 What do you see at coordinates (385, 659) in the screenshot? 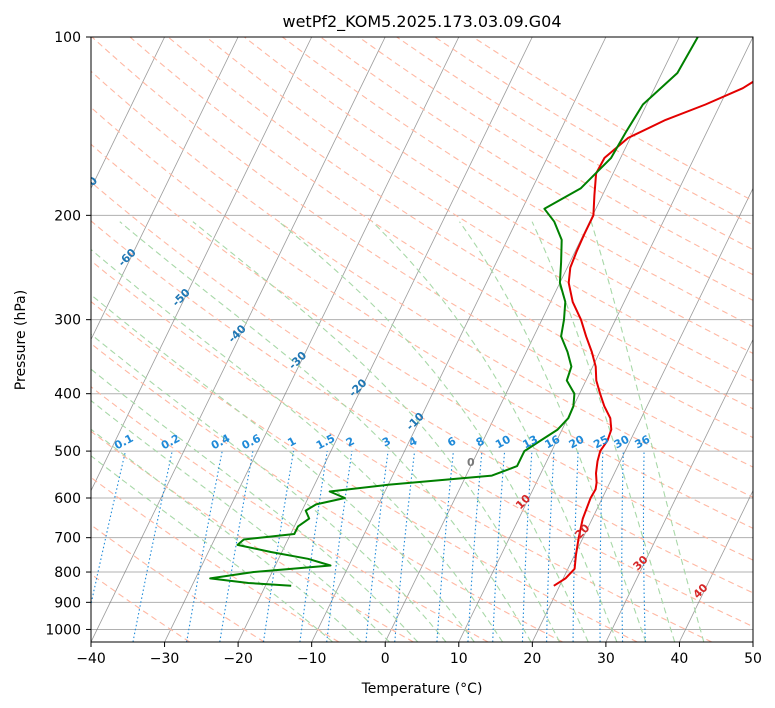
I see `x-tick-label: 0` at bounding box center [385, 659].